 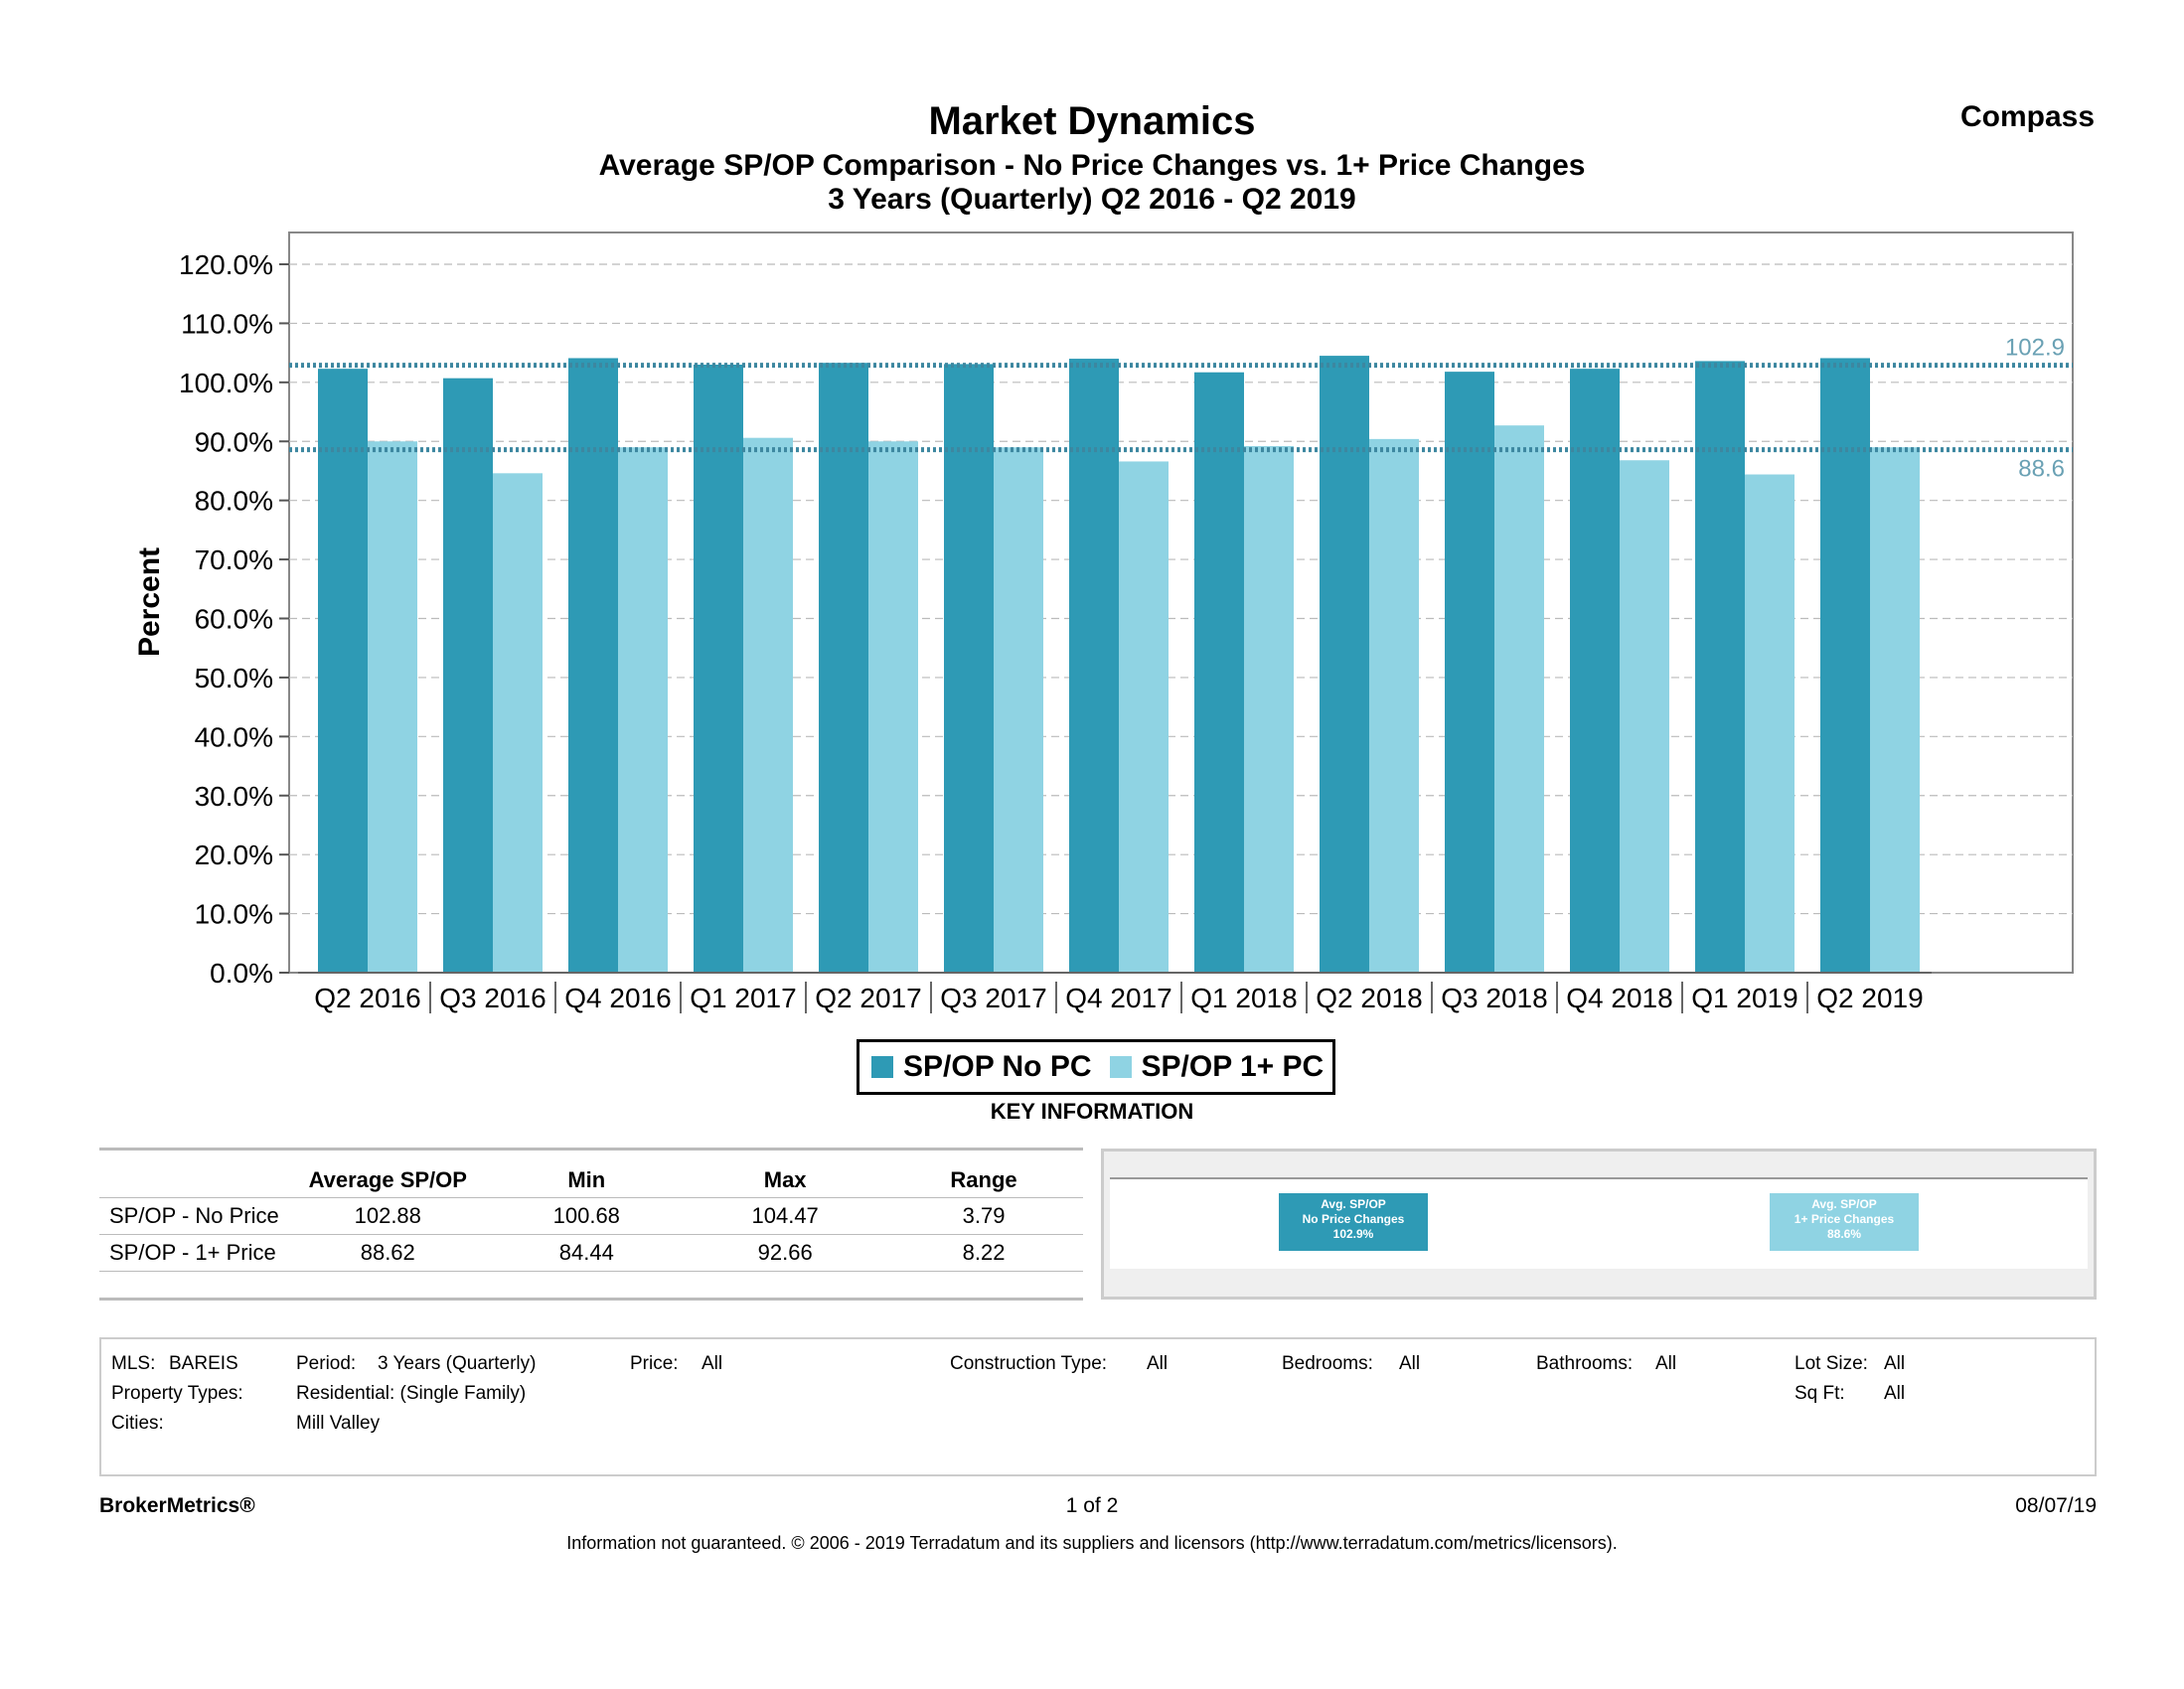 What do you see at coordinates (411, 1394) in the screenshot?
I see `ptype-value: Residential: (Single Family)` at bounding box center [411, 1394].